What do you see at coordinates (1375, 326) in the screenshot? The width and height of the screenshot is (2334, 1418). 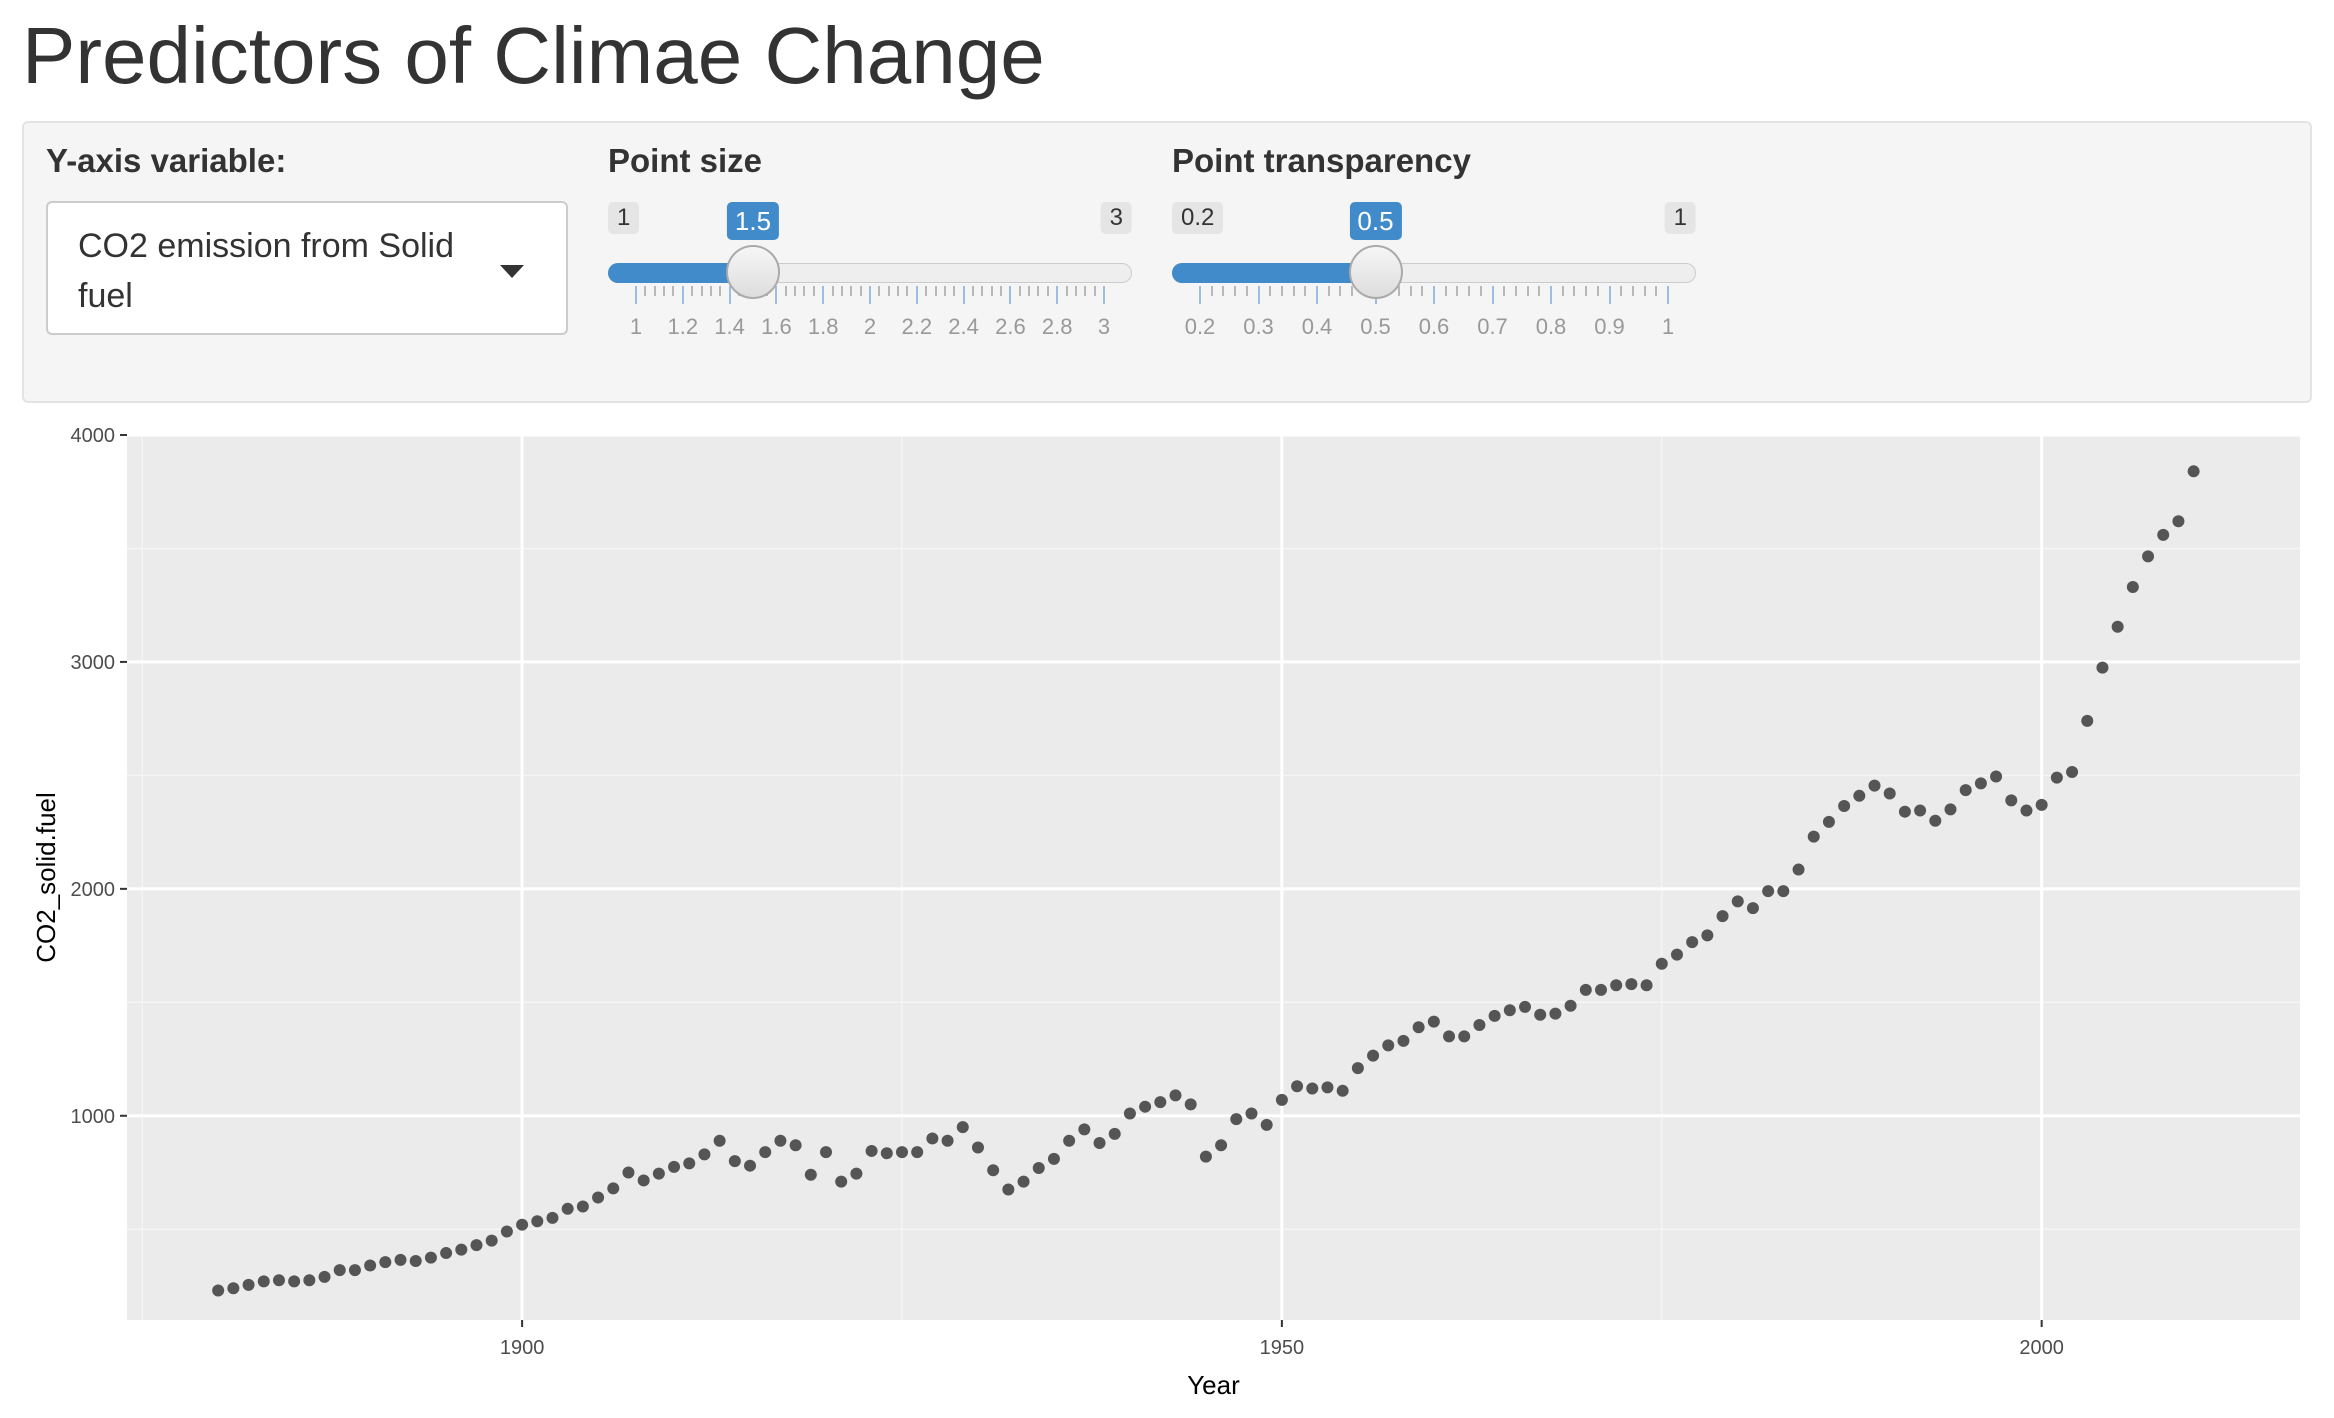 I see `point-transparency-grid-label: 0.5` at bounding box center [1375, 326].